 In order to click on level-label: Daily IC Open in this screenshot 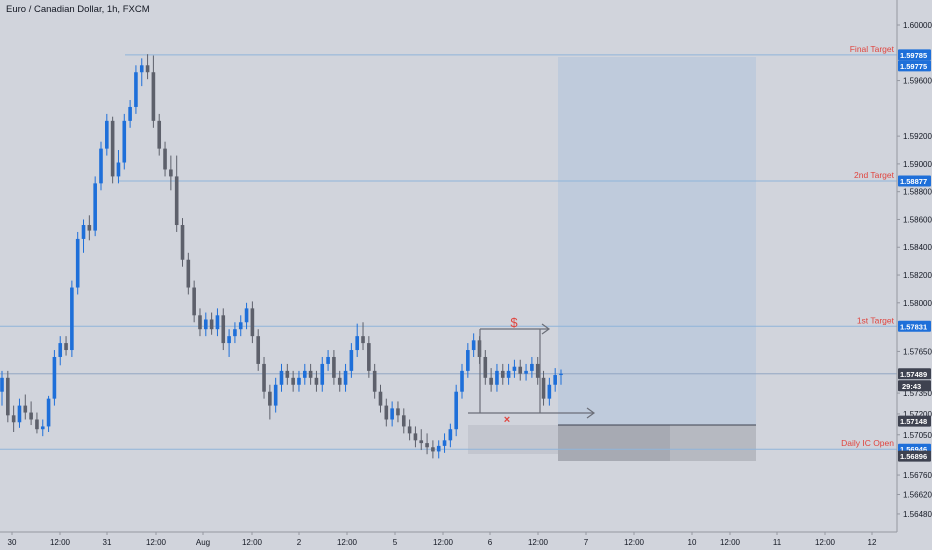, I will do `click(867, 443)`.